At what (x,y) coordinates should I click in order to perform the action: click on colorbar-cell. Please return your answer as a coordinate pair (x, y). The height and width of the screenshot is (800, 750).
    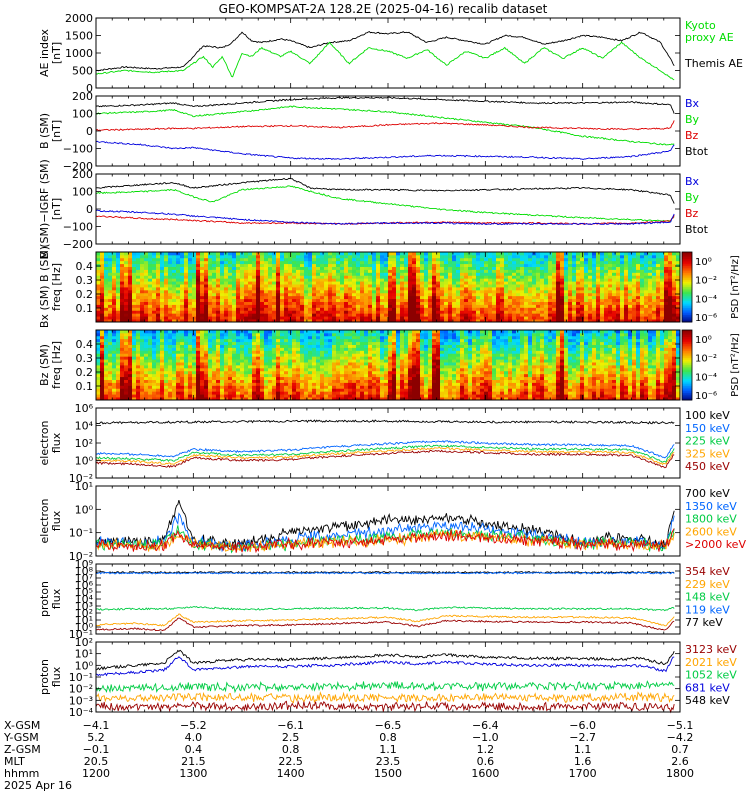
    Looking at the image, I should click on (687, 289).